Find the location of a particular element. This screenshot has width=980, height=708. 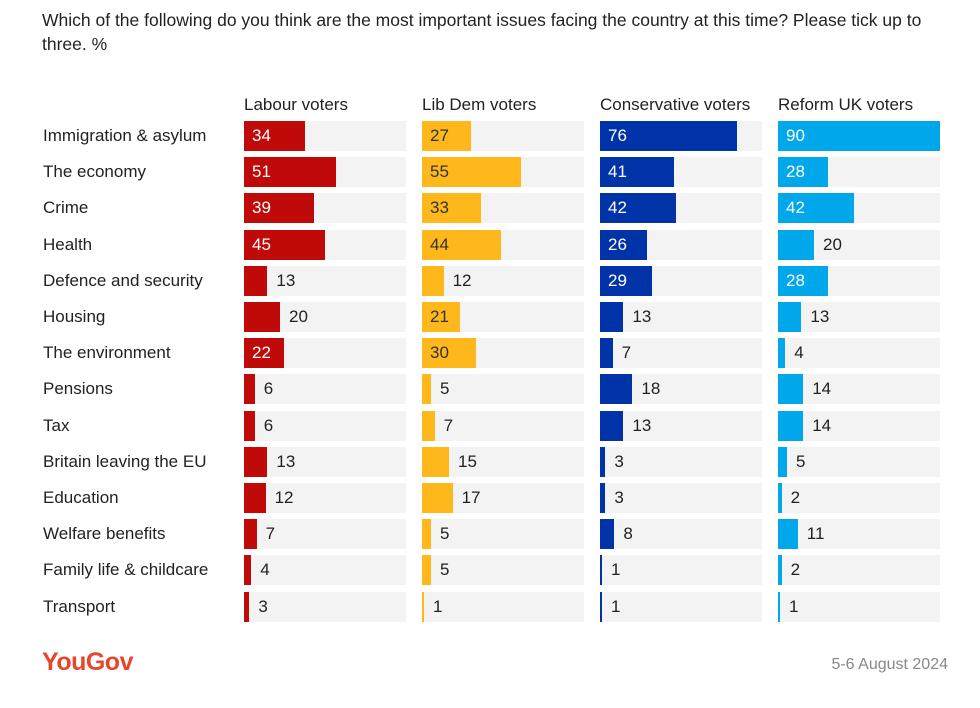

category-label: Tax is located at coordinates (56, 425).